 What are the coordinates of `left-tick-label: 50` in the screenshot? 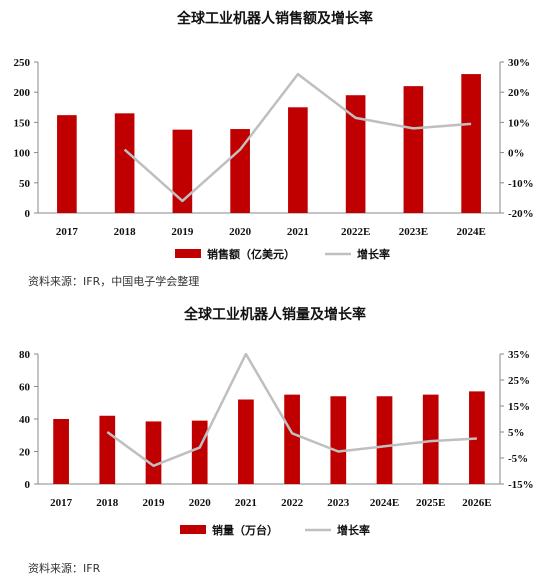 It's located at (25, 184).